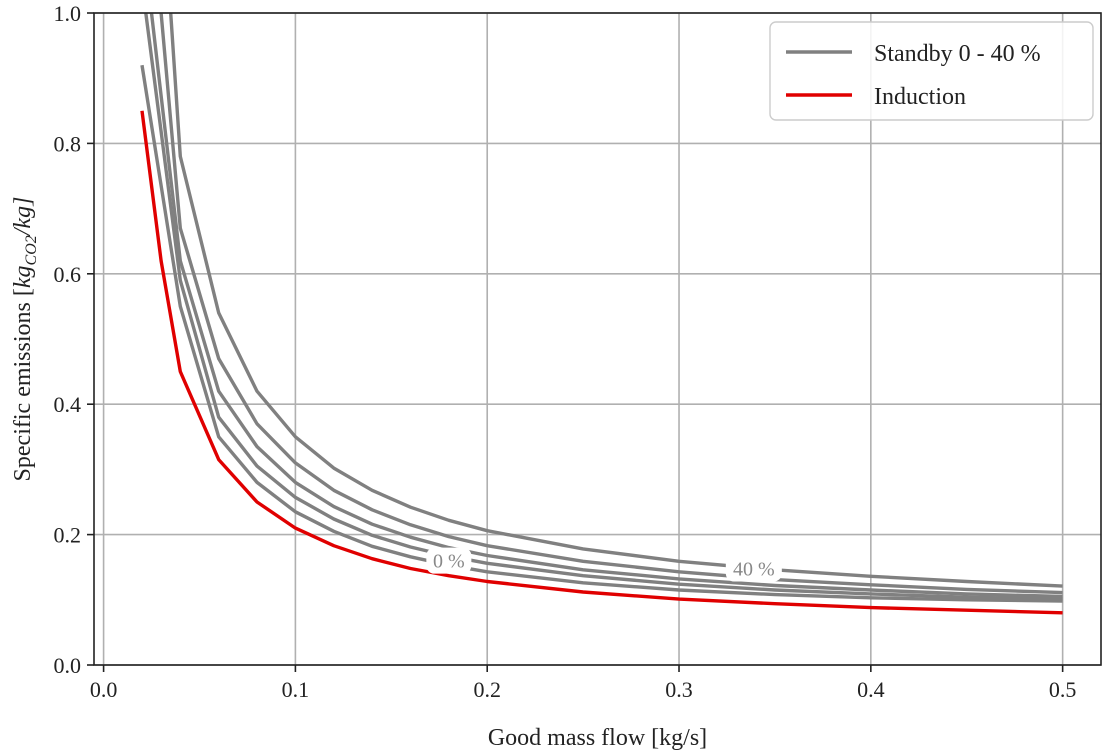  Describe the element at coordinates (68, 404) in the screenshot. I see `y-tick-label: 0.4` at that location.